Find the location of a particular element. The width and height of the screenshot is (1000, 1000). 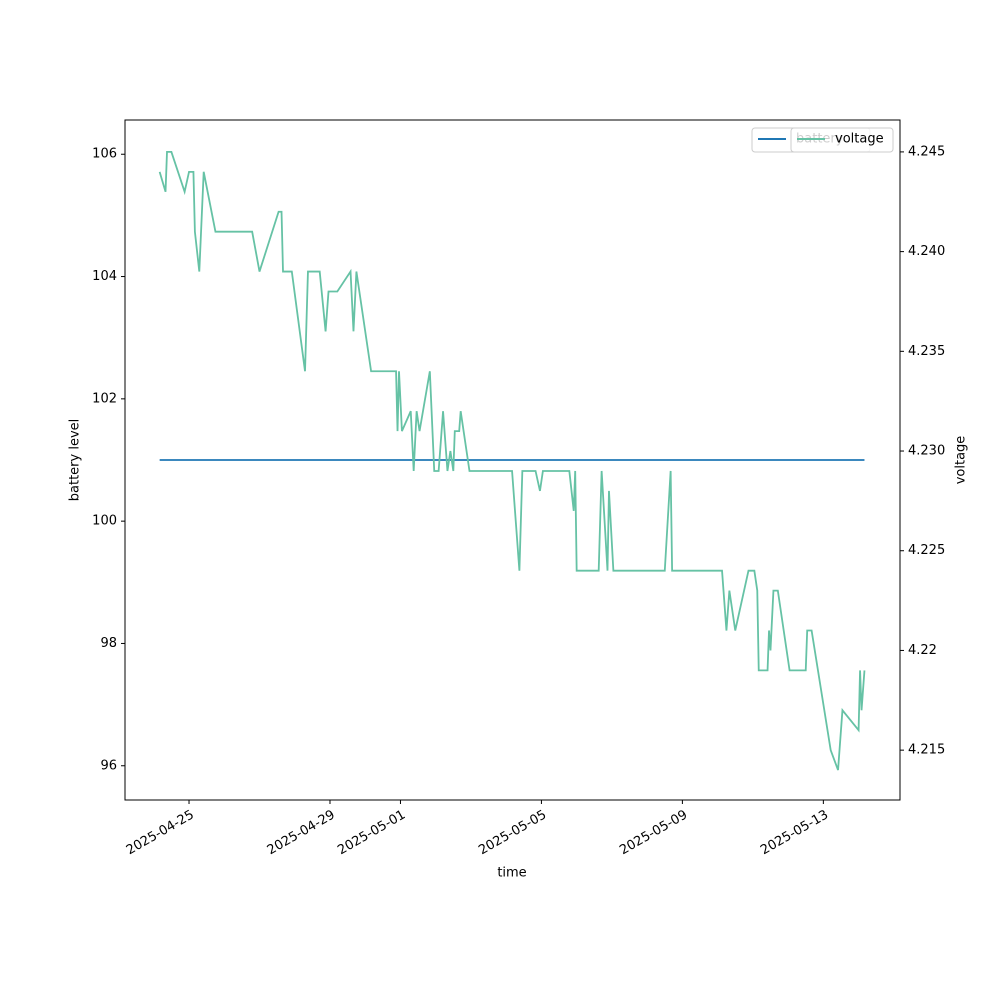

y2-axis-label: voltage is located at coordinates (961, 460).